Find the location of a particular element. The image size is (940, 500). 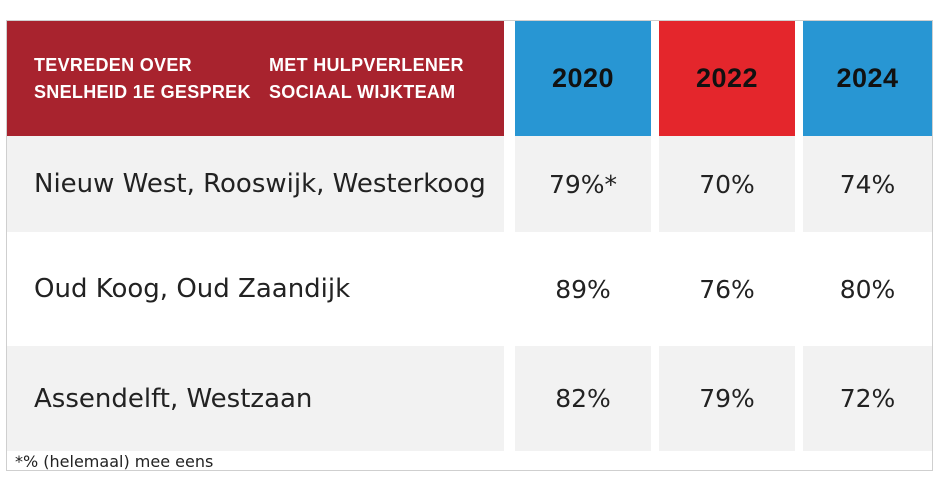

table-cell: 80% is located at coordinates (867, 289).